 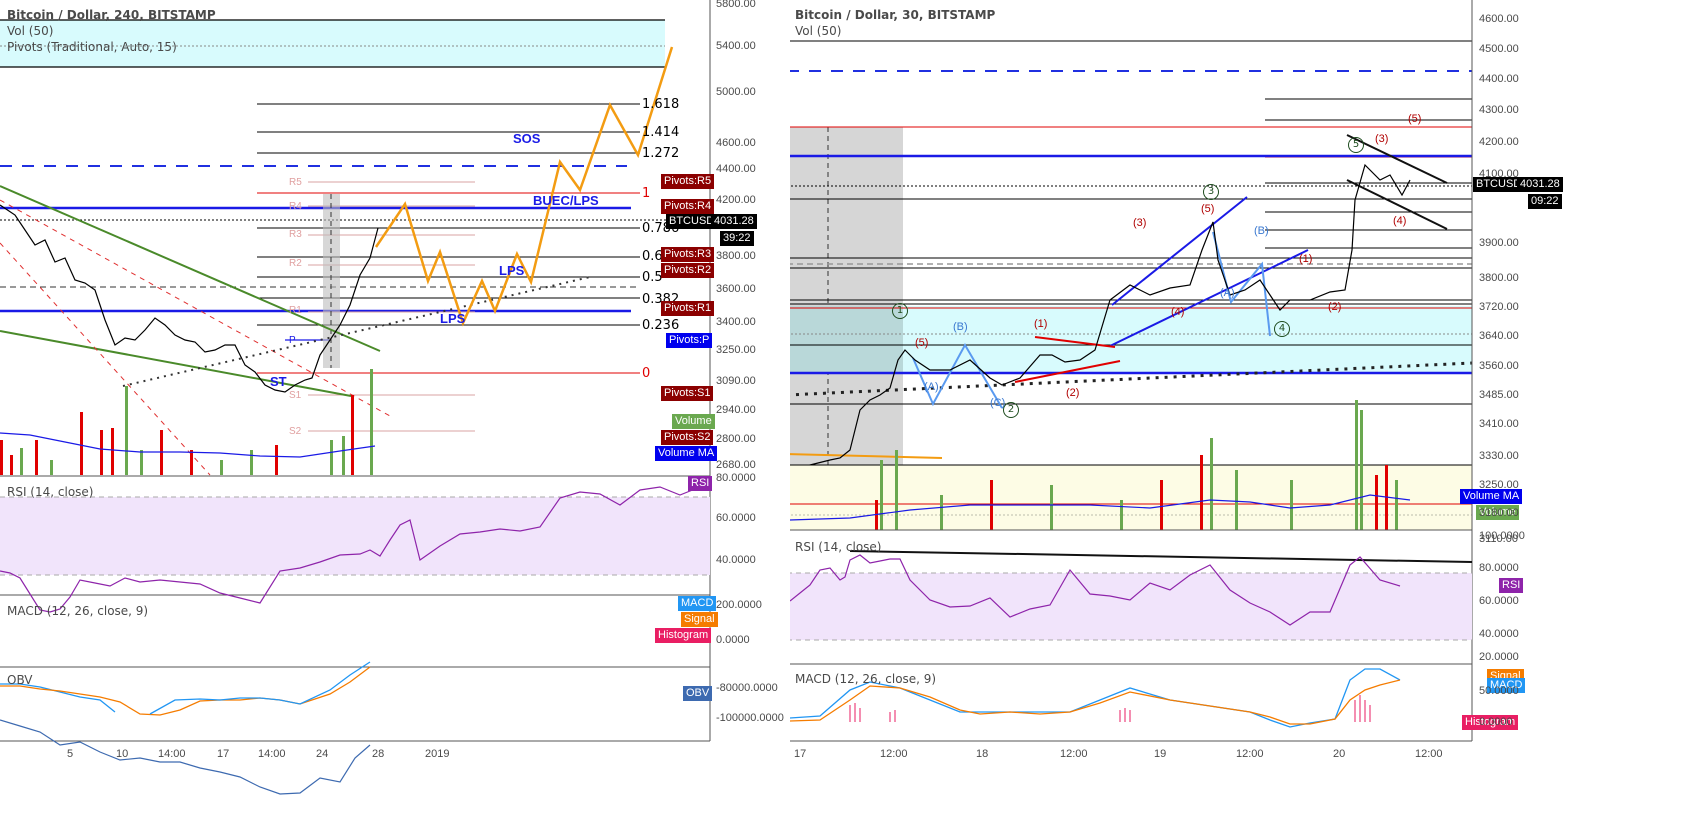 What do you see at coordinates (295, 206) in the screenshot?
I see `pivot-label-r4: R4` at bounding box center [295, 206].